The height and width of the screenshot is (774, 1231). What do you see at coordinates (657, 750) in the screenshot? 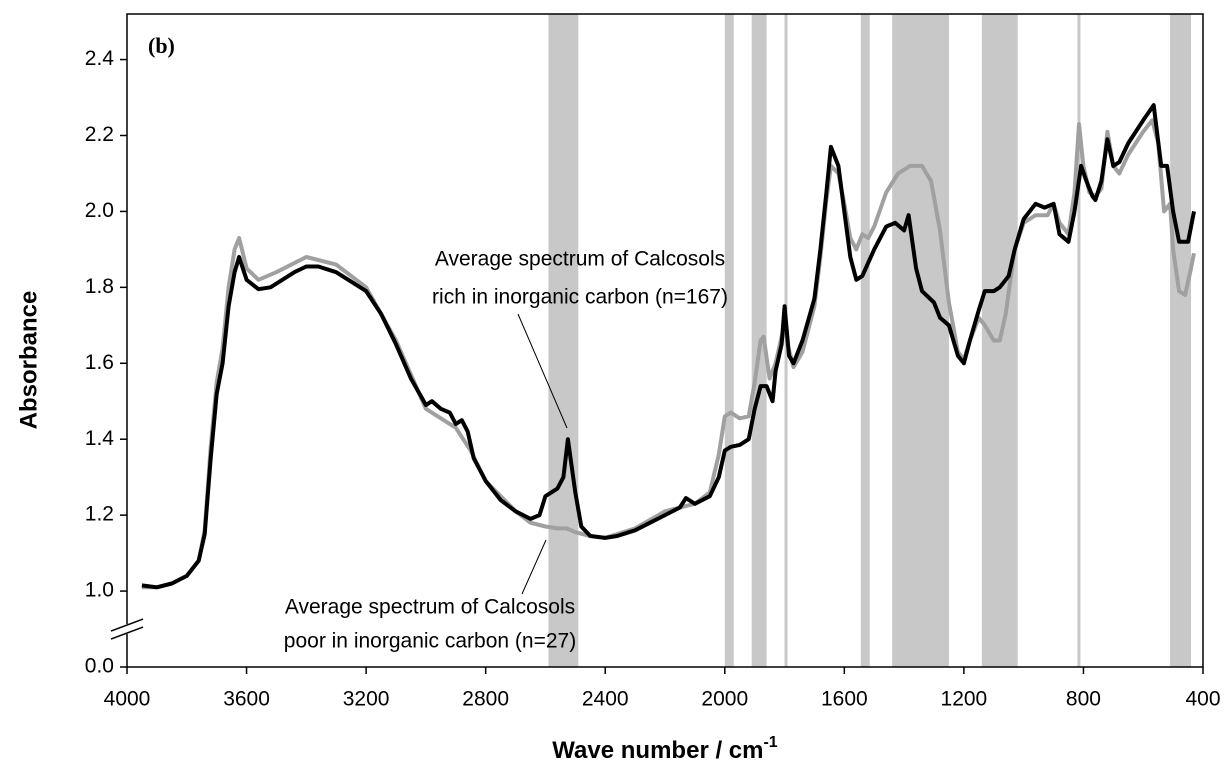
I see `x-axis-label-text: Wave number / cm` at bounding box center [657, 750].